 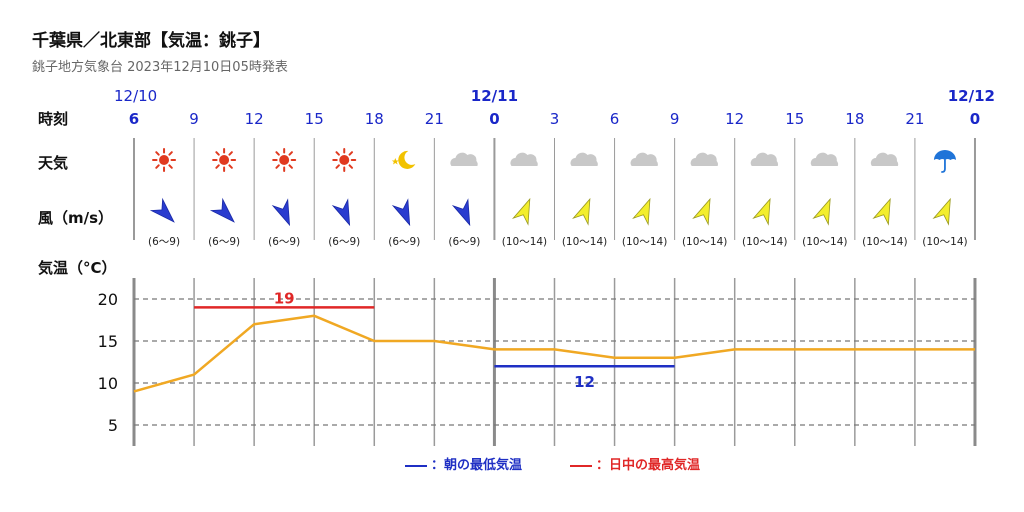 What do you see at coordinates (648, 465) in the screenshot?
I see `legend-max-label: ：日中の最高気温` at bounding box center [648, 465].